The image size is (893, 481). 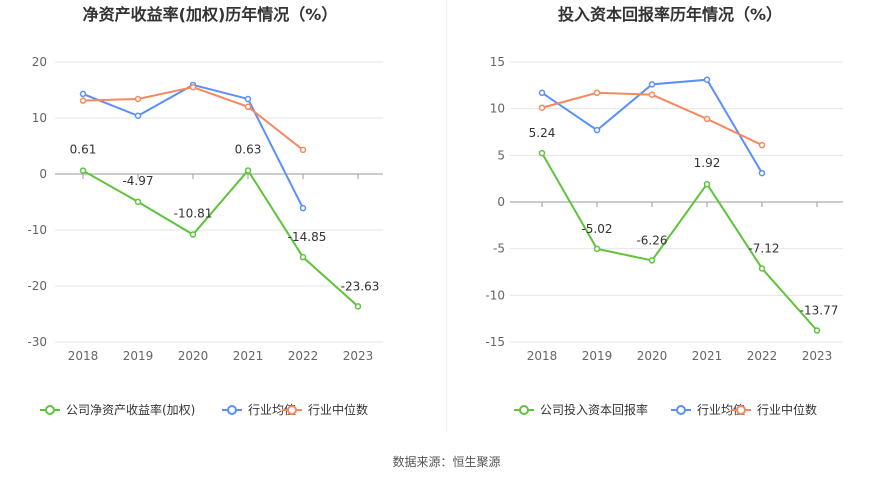 I want to click on y-tick-label: 20, so click(x=39, y=62).